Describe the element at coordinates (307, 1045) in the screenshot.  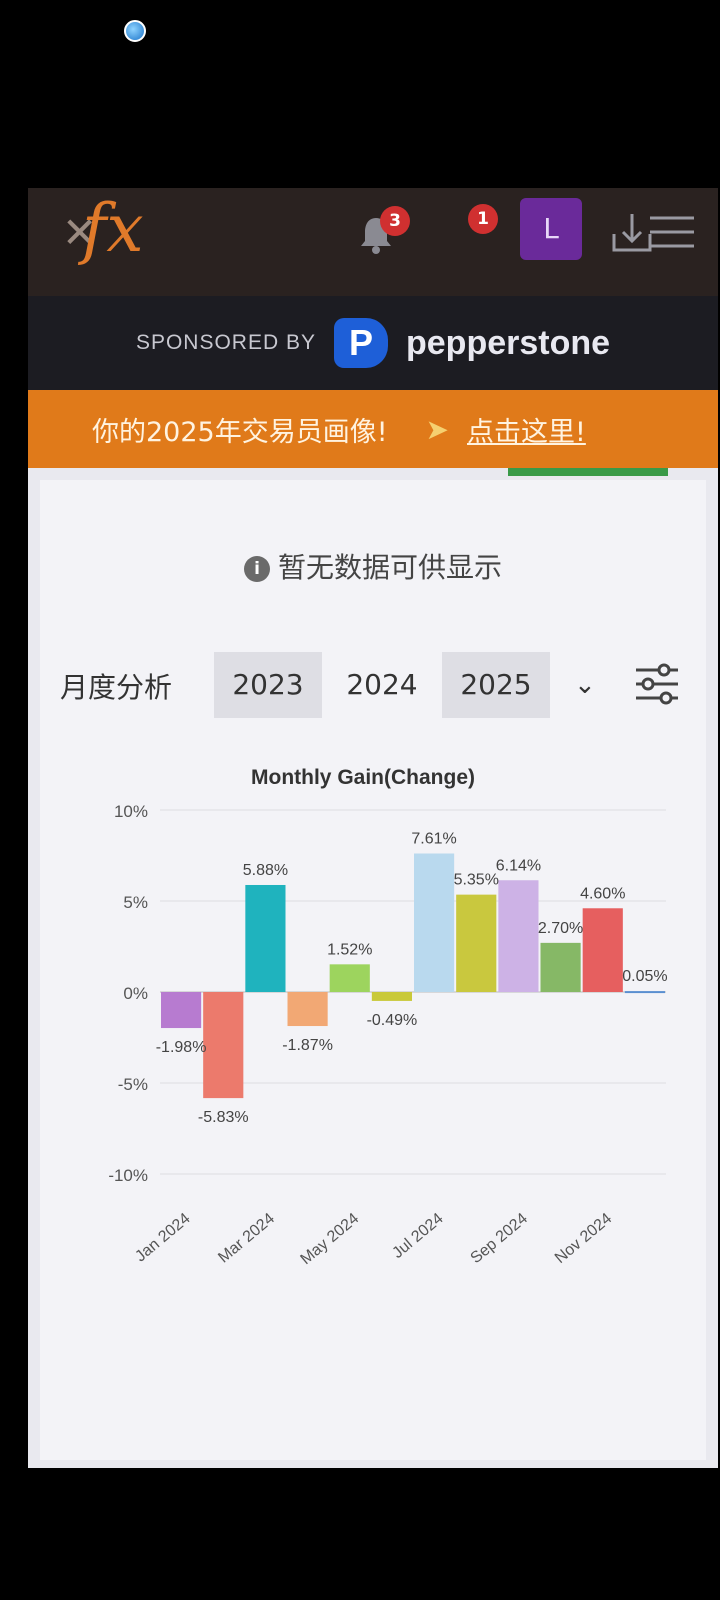
I see `bar-value-label: -1.87%` at that location.